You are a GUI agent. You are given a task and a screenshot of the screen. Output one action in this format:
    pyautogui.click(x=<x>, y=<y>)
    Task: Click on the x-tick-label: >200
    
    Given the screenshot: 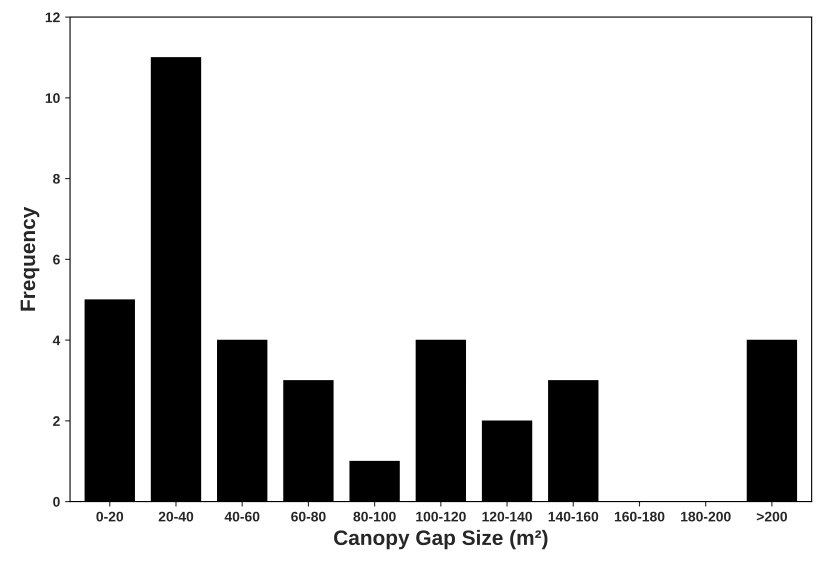 What is the action you would take?
    pyautogui.click(x=771, y=517)
    